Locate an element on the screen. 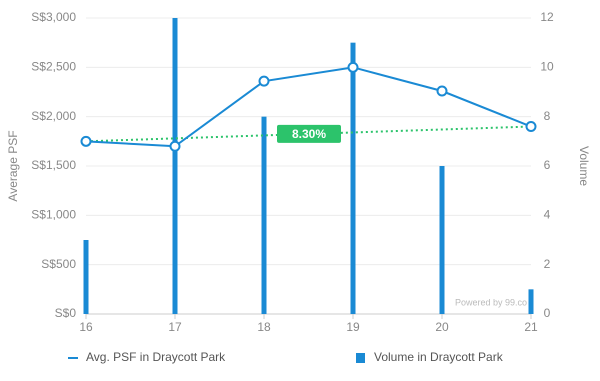  y2-tick-label: 8 is located at coordinates (547, 116).